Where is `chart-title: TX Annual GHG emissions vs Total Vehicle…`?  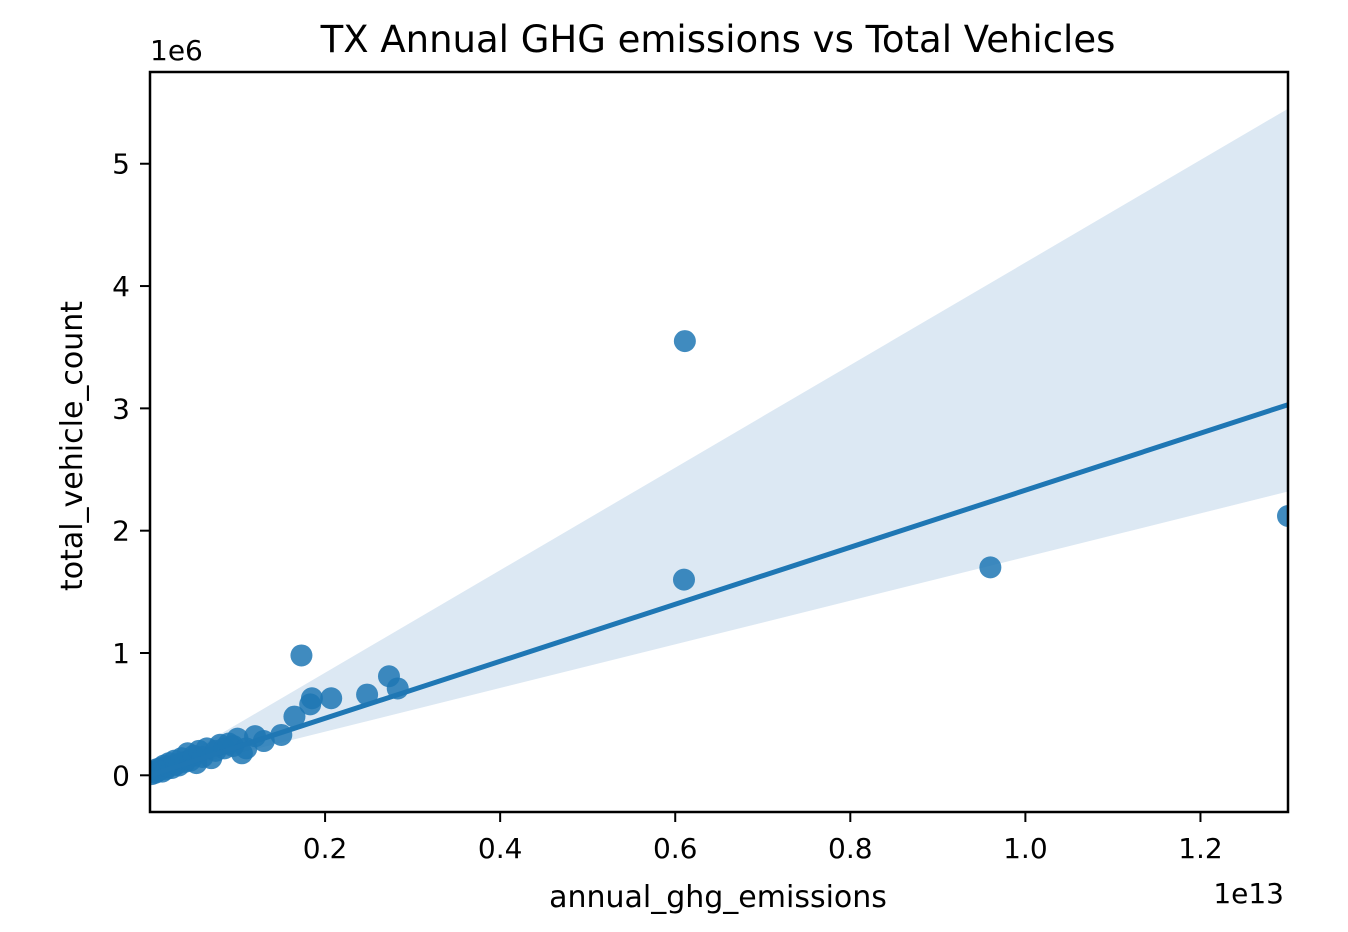
chart-title: TX Annual GHG emissions vs Total Vehicle… is located at coordinates (718, 39).